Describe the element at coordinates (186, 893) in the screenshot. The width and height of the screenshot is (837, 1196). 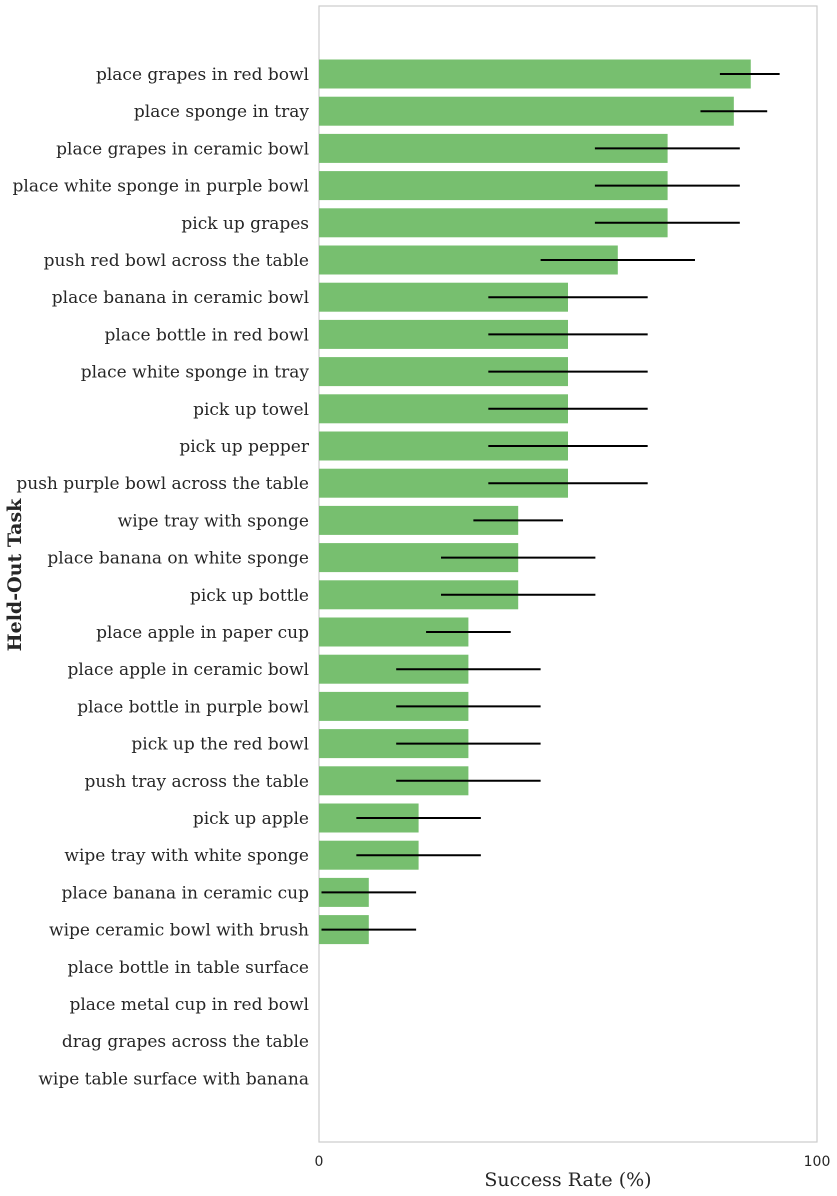
I see `category-label: place banana in ceramic cup` at that location.